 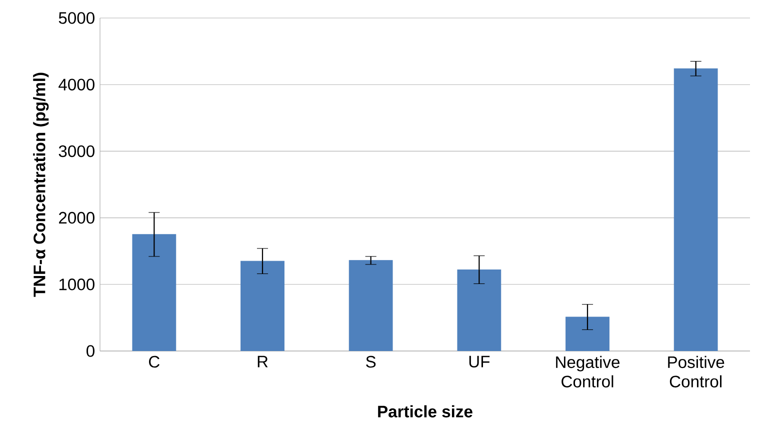 I want to click on x-tick-label: C, so click(x=154, y=362).